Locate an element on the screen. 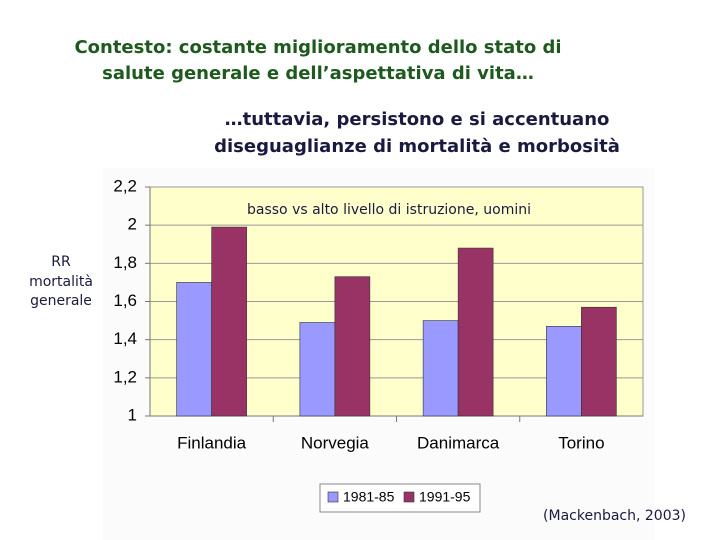 The width and height of the screenshot is (720, 540). y-tick-label: 2 is located at coordinates (132, 224).